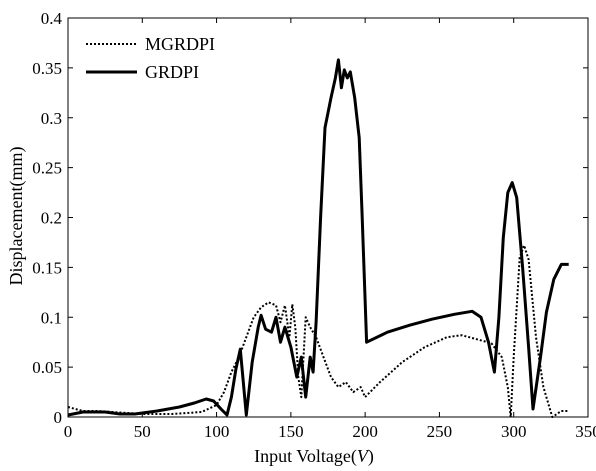 This screenshot has height=471, width=596. I want to click on x-tick-label: 300, so click(514, 431).